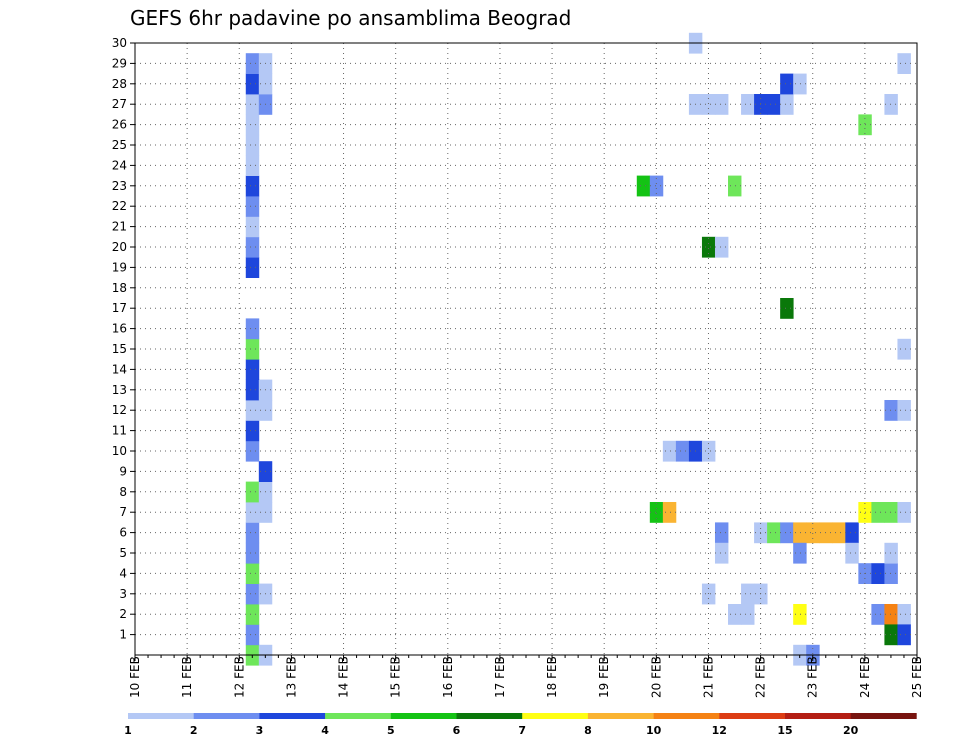 Image resolution: width=960 pixels, height=742 pixels. Describe the element at coordinates (344, 677) in the screenshot. I see `x-tick-label: 14 FEB` at that location.